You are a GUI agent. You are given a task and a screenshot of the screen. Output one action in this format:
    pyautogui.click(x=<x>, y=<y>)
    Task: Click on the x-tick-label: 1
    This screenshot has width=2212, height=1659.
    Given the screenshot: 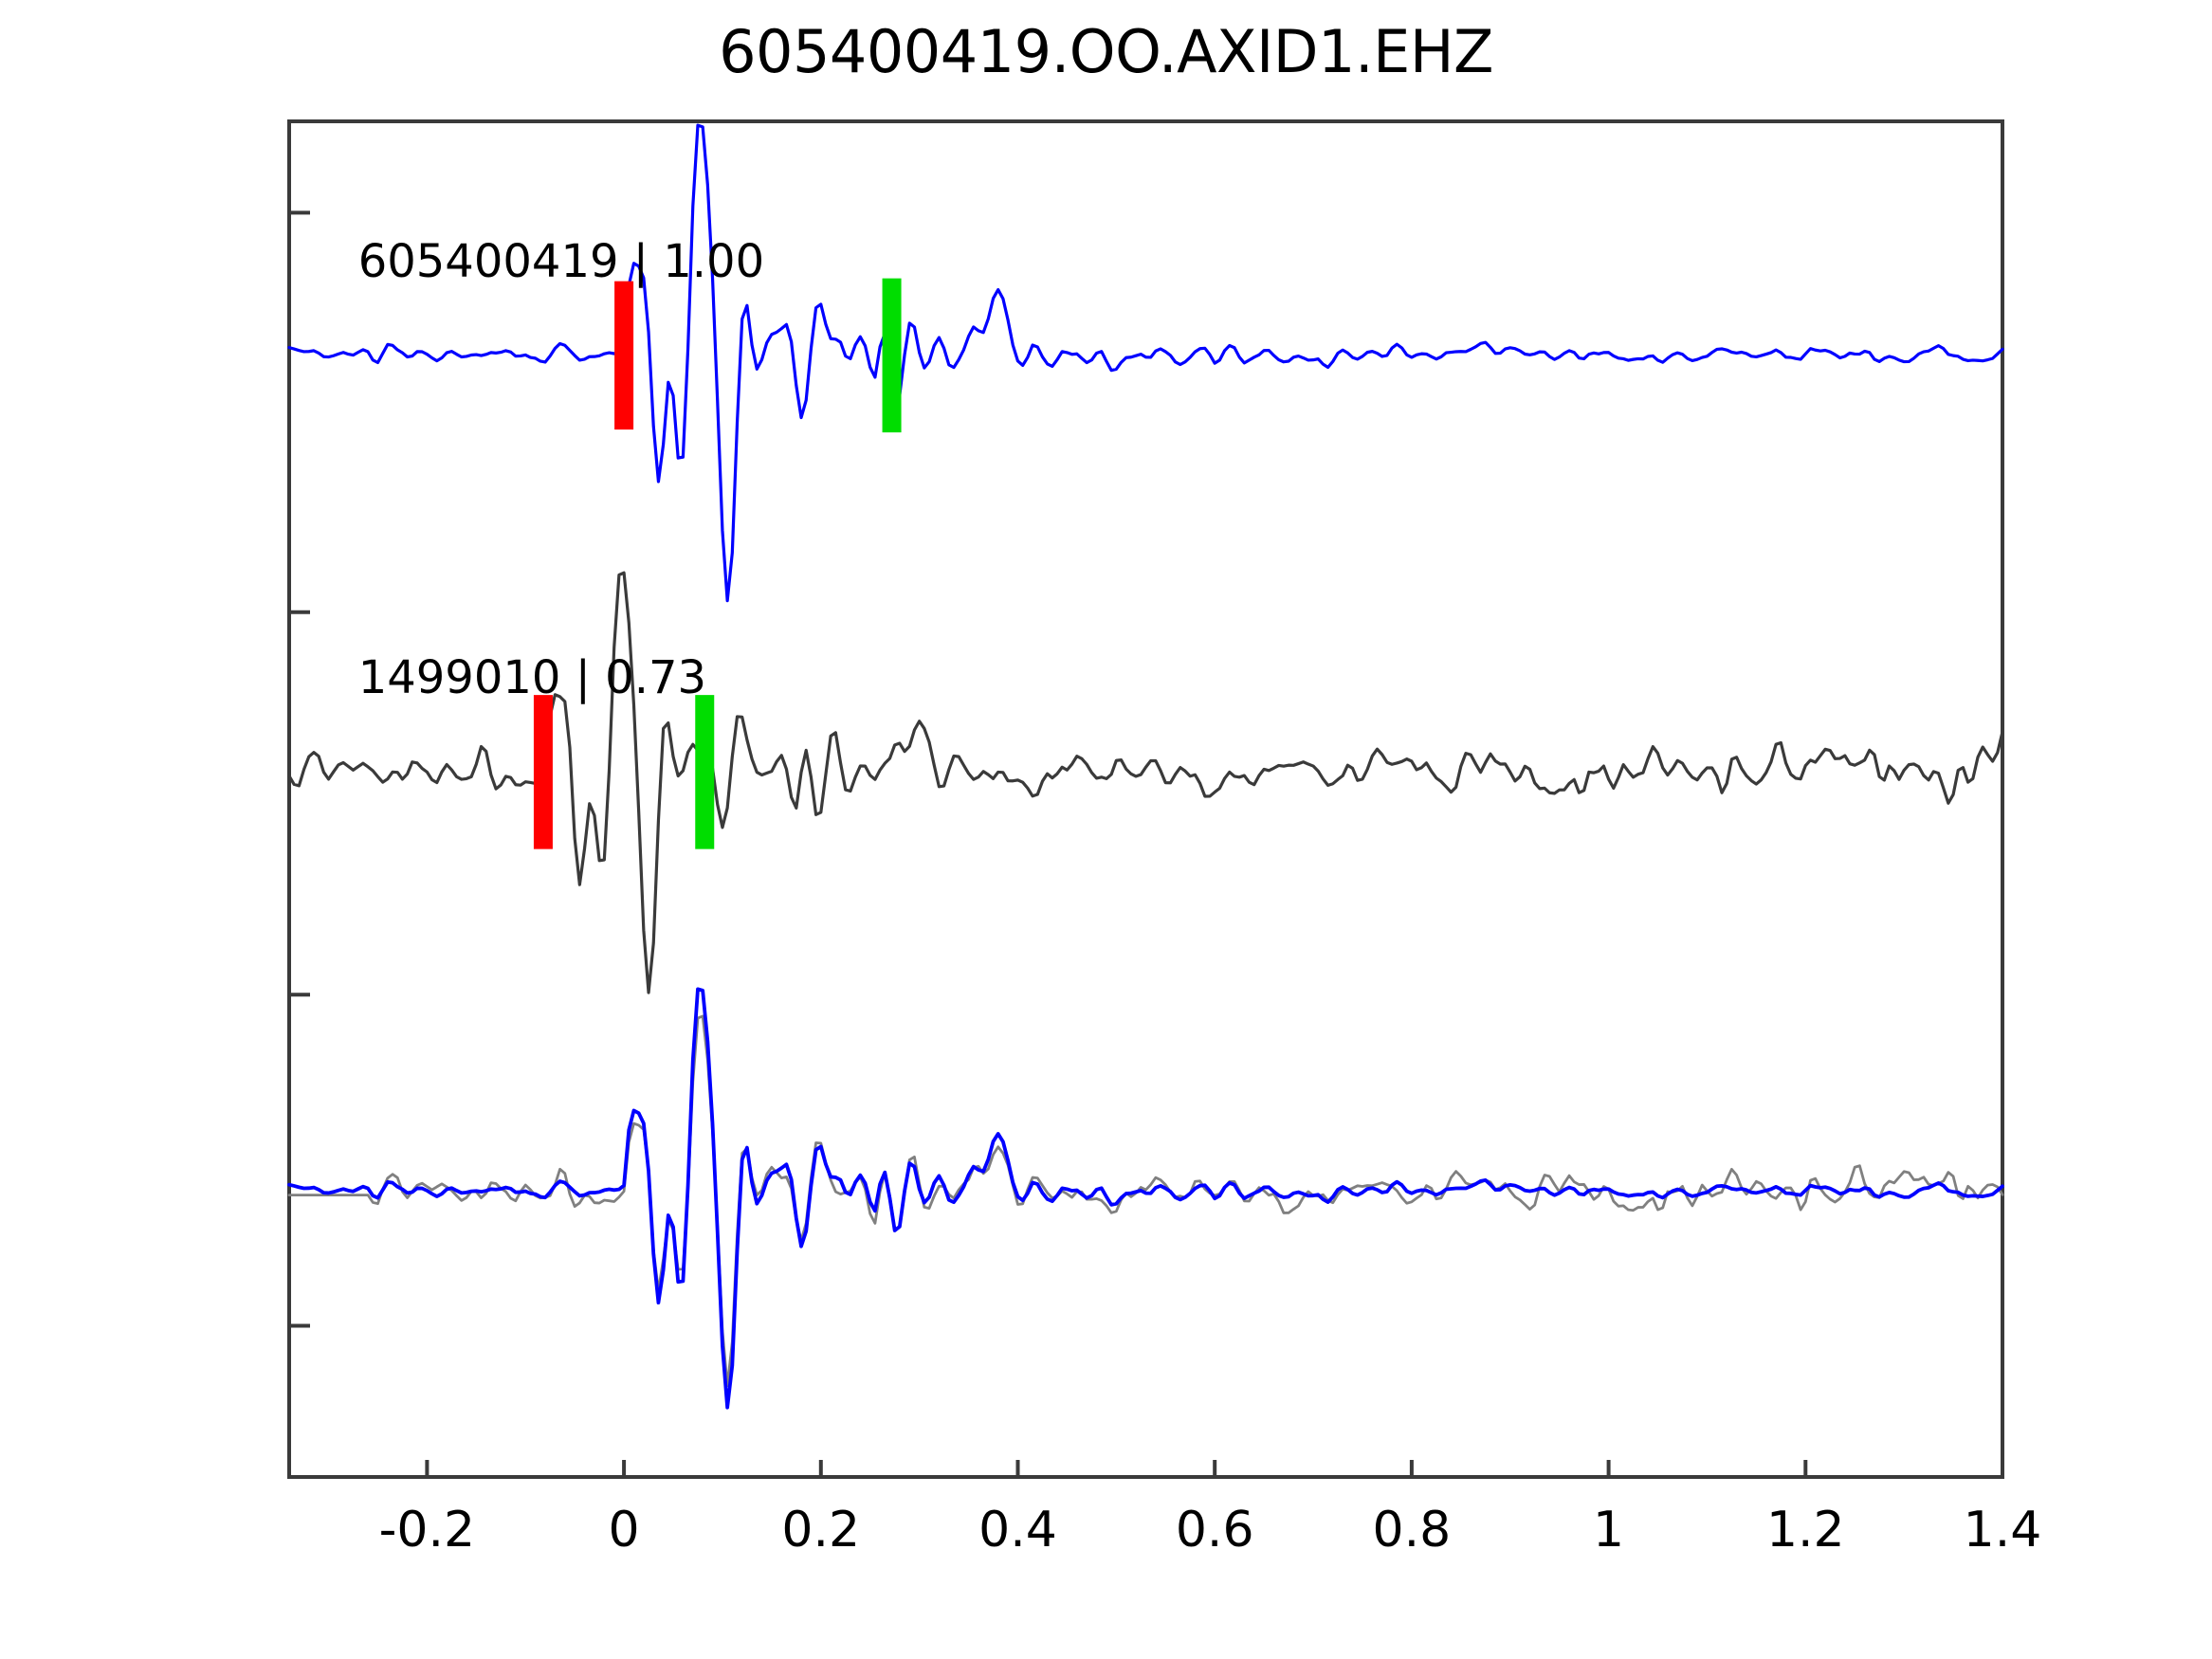 What is the action you would take?
    pyautogui.click(x=1609, y=1530)
    